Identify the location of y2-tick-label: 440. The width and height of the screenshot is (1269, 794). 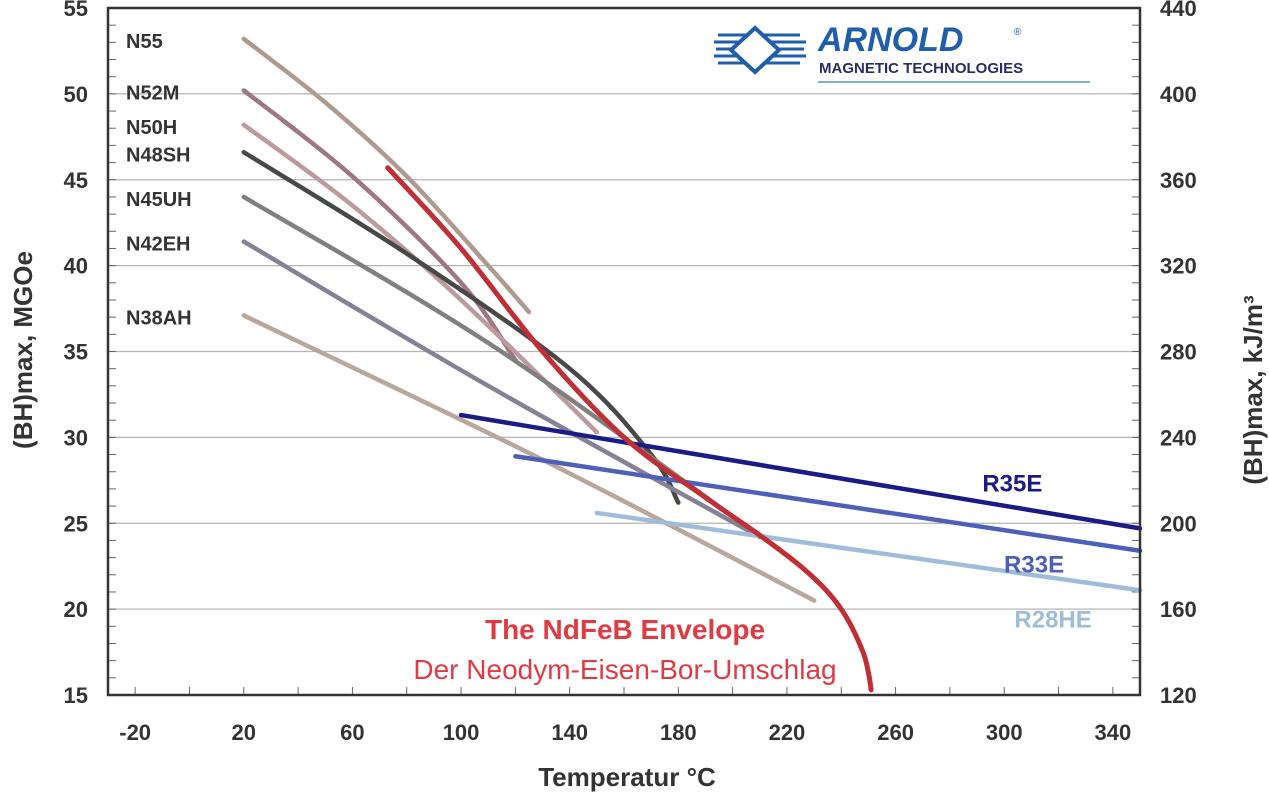
(1178, 10).